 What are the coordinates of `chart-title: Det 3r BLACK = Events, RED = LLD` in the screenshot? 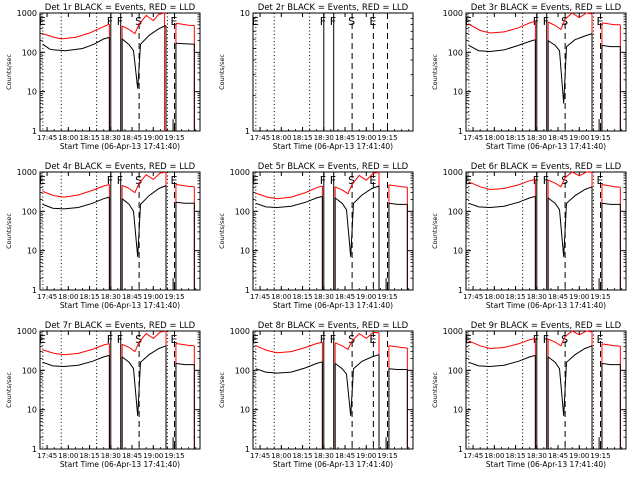 It's located at (546, 8).